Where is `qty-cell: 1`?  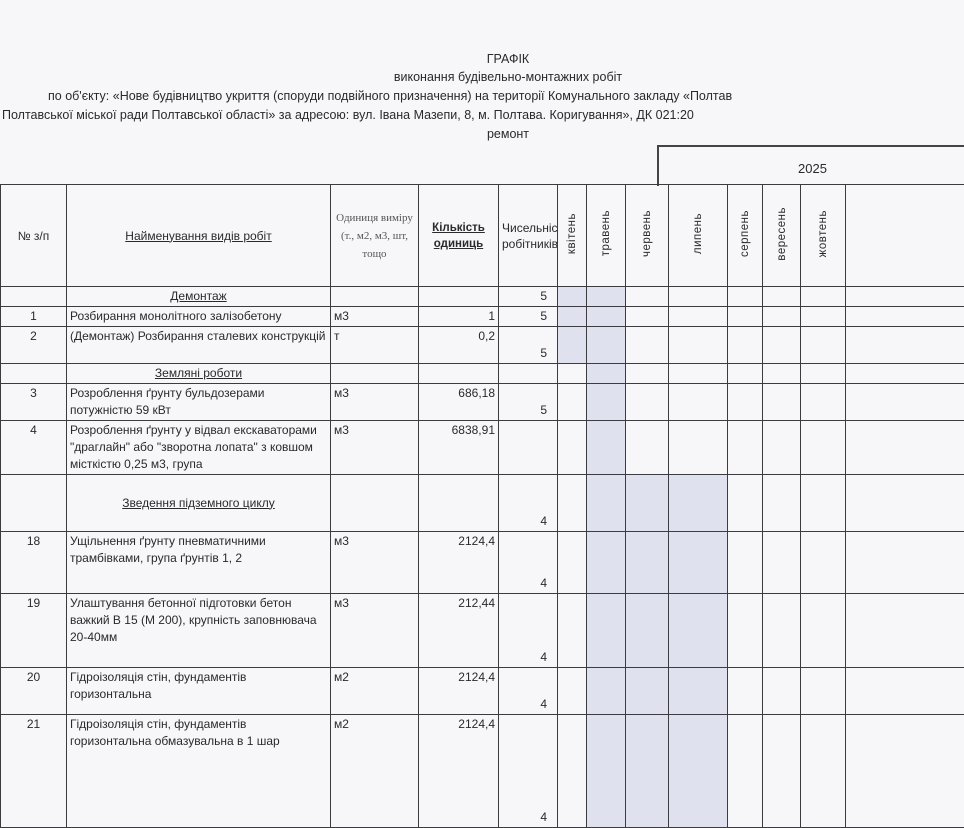
qty-cell: 1 is located at coordinates (459, 317).